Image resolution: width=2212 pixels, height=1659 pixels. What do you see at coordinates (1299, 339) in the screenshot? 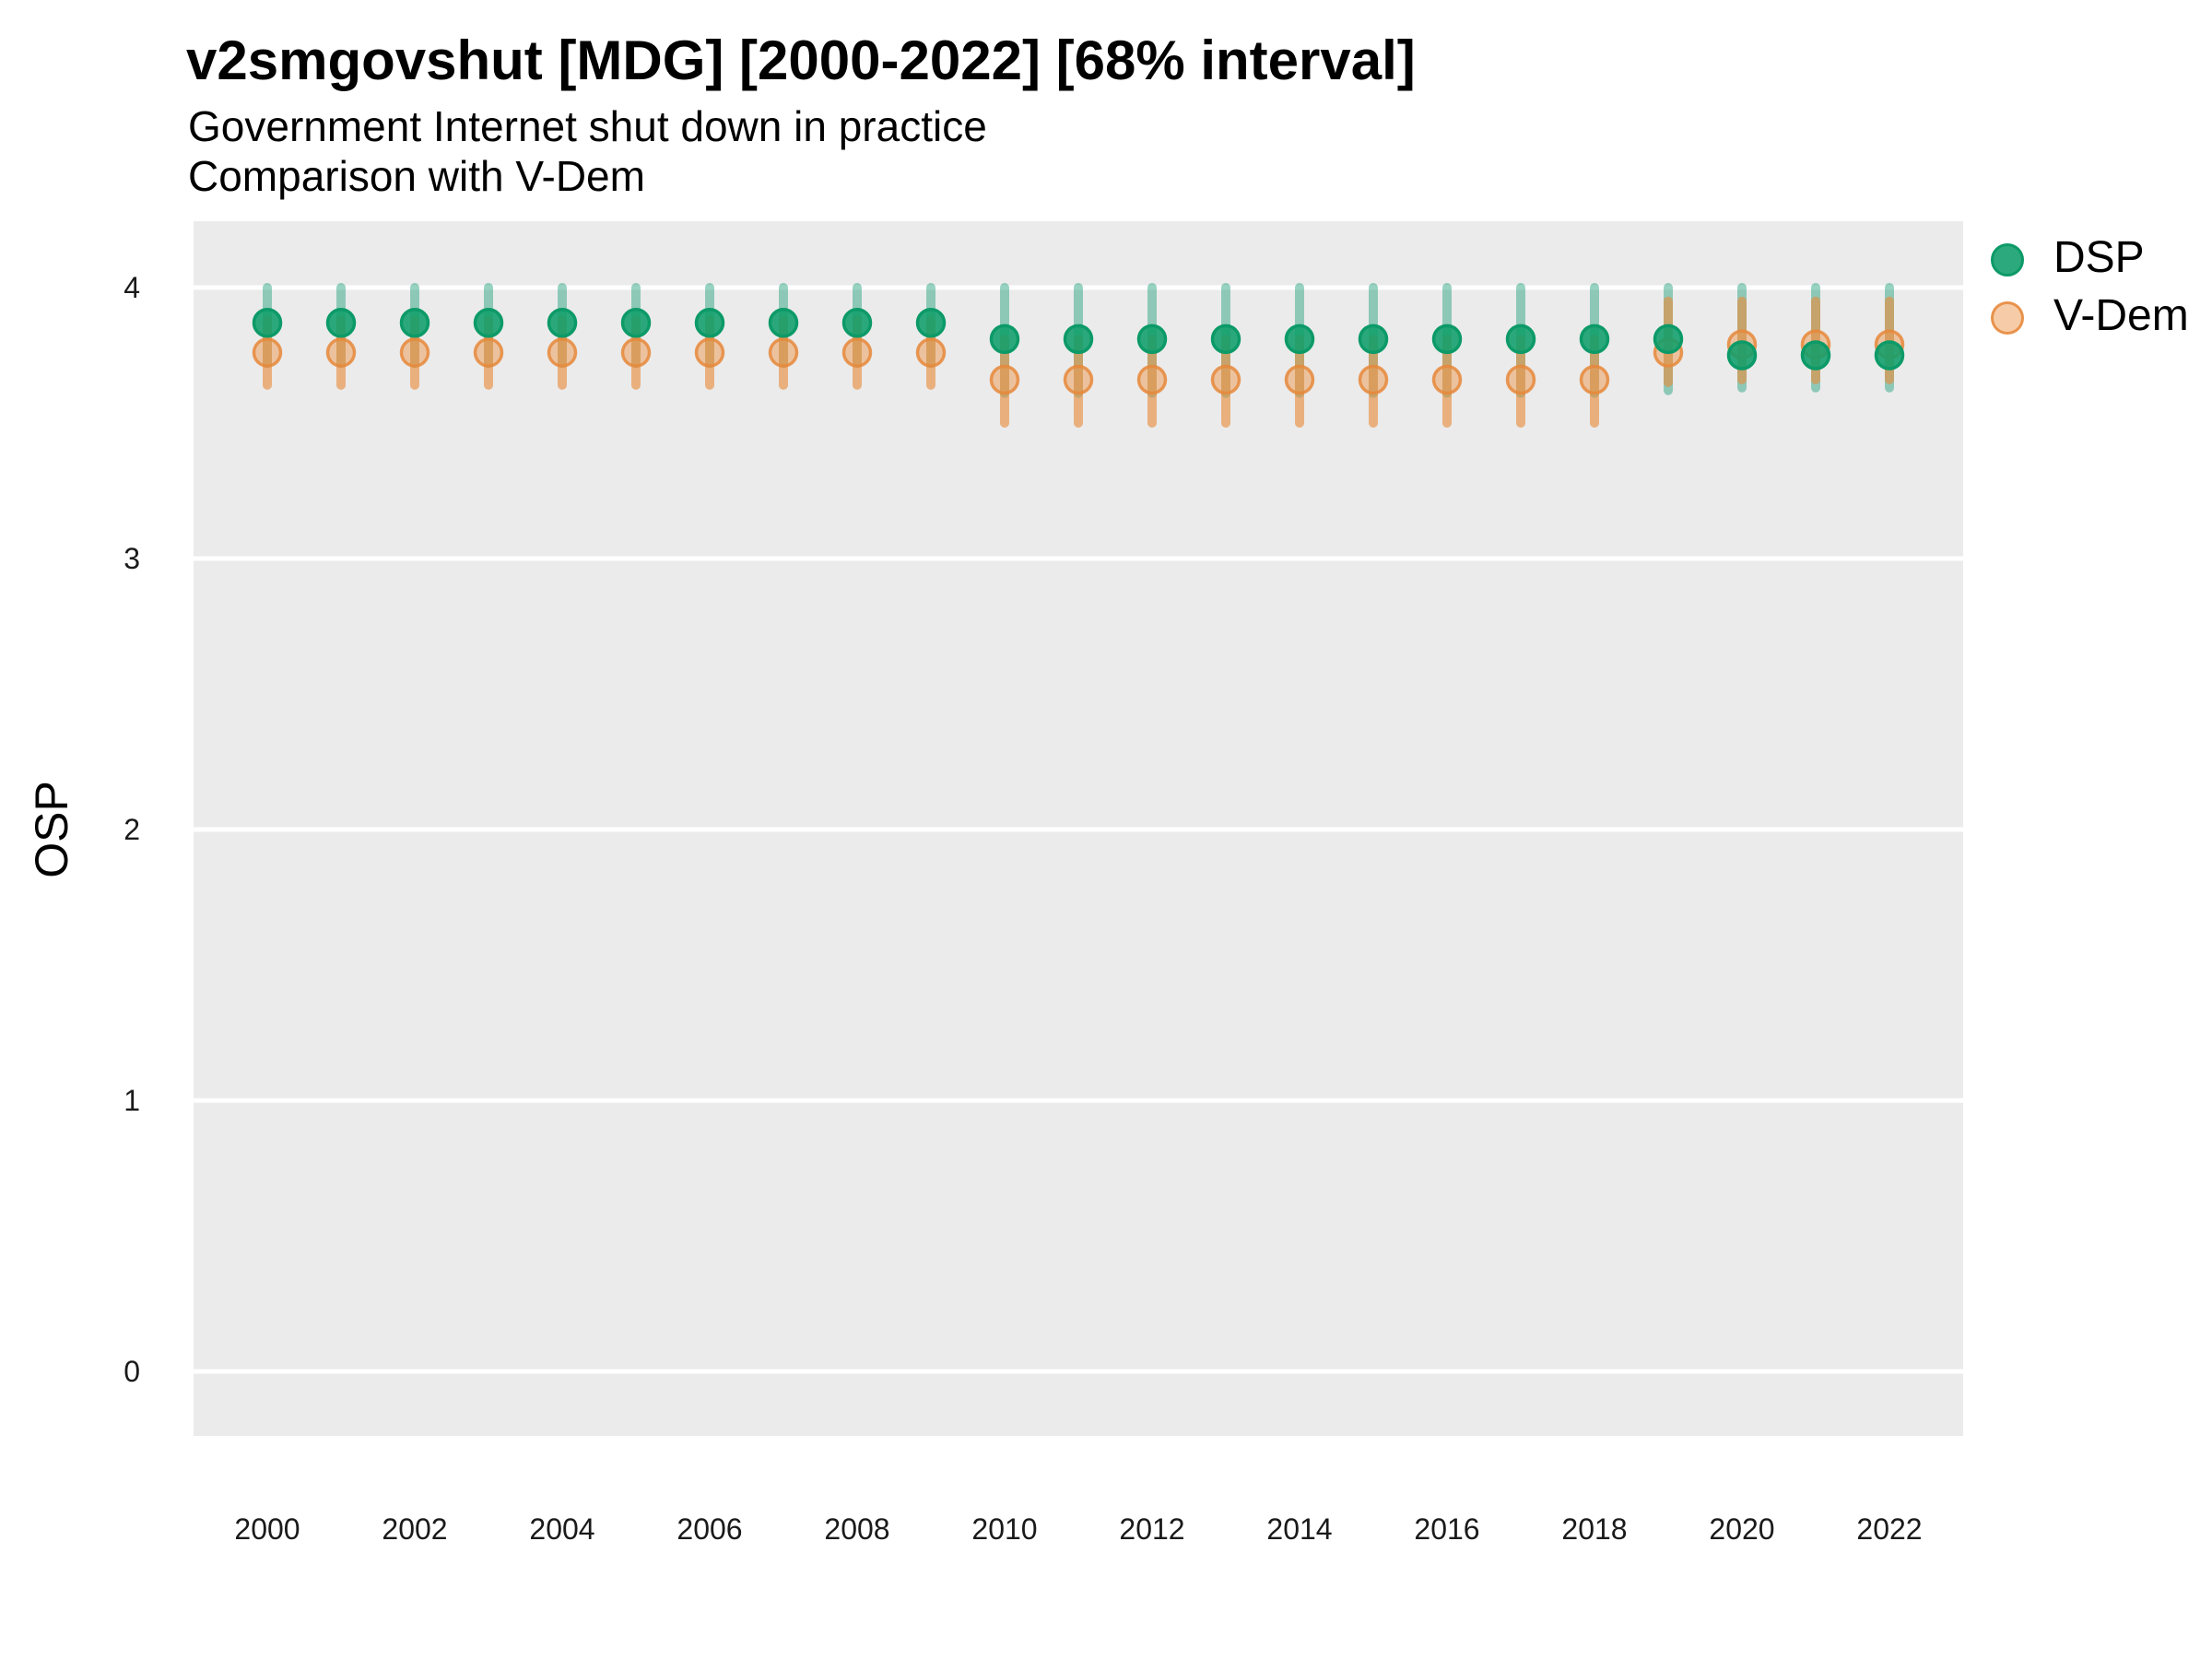
I see `dsp-point-2014` at bounding box center [1299, 339].